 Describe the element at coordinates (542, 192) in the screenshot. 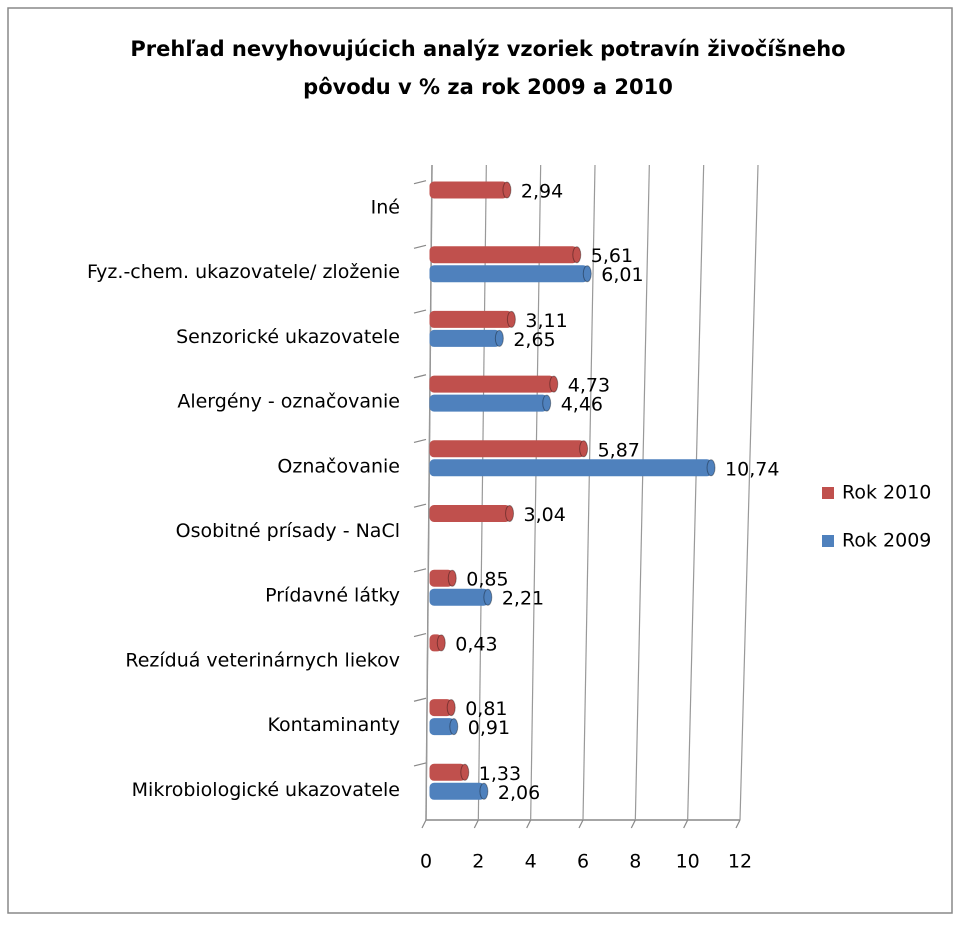

I see `data-label: 2,94` at that location.